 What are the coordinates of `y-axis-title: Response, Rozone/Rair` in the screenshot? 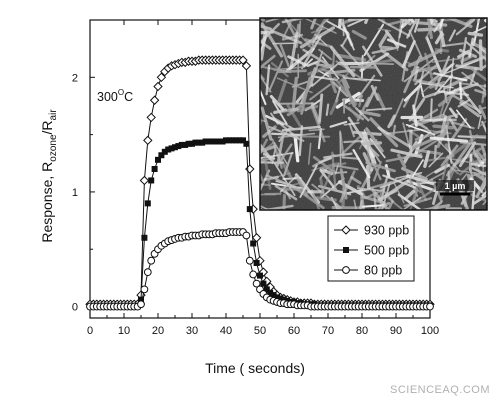 It's located at (49, 176).